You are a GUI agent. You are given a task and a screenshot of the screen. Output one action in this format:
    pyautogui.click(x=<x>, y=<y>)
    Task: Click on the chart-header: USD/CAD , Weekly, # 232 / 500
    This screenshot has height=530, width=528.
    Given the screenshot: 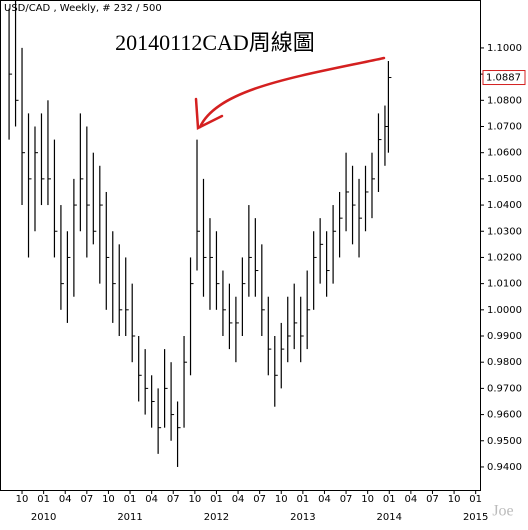 What is the action you would take?
    pyautogui.click(x=83, y=8)
    